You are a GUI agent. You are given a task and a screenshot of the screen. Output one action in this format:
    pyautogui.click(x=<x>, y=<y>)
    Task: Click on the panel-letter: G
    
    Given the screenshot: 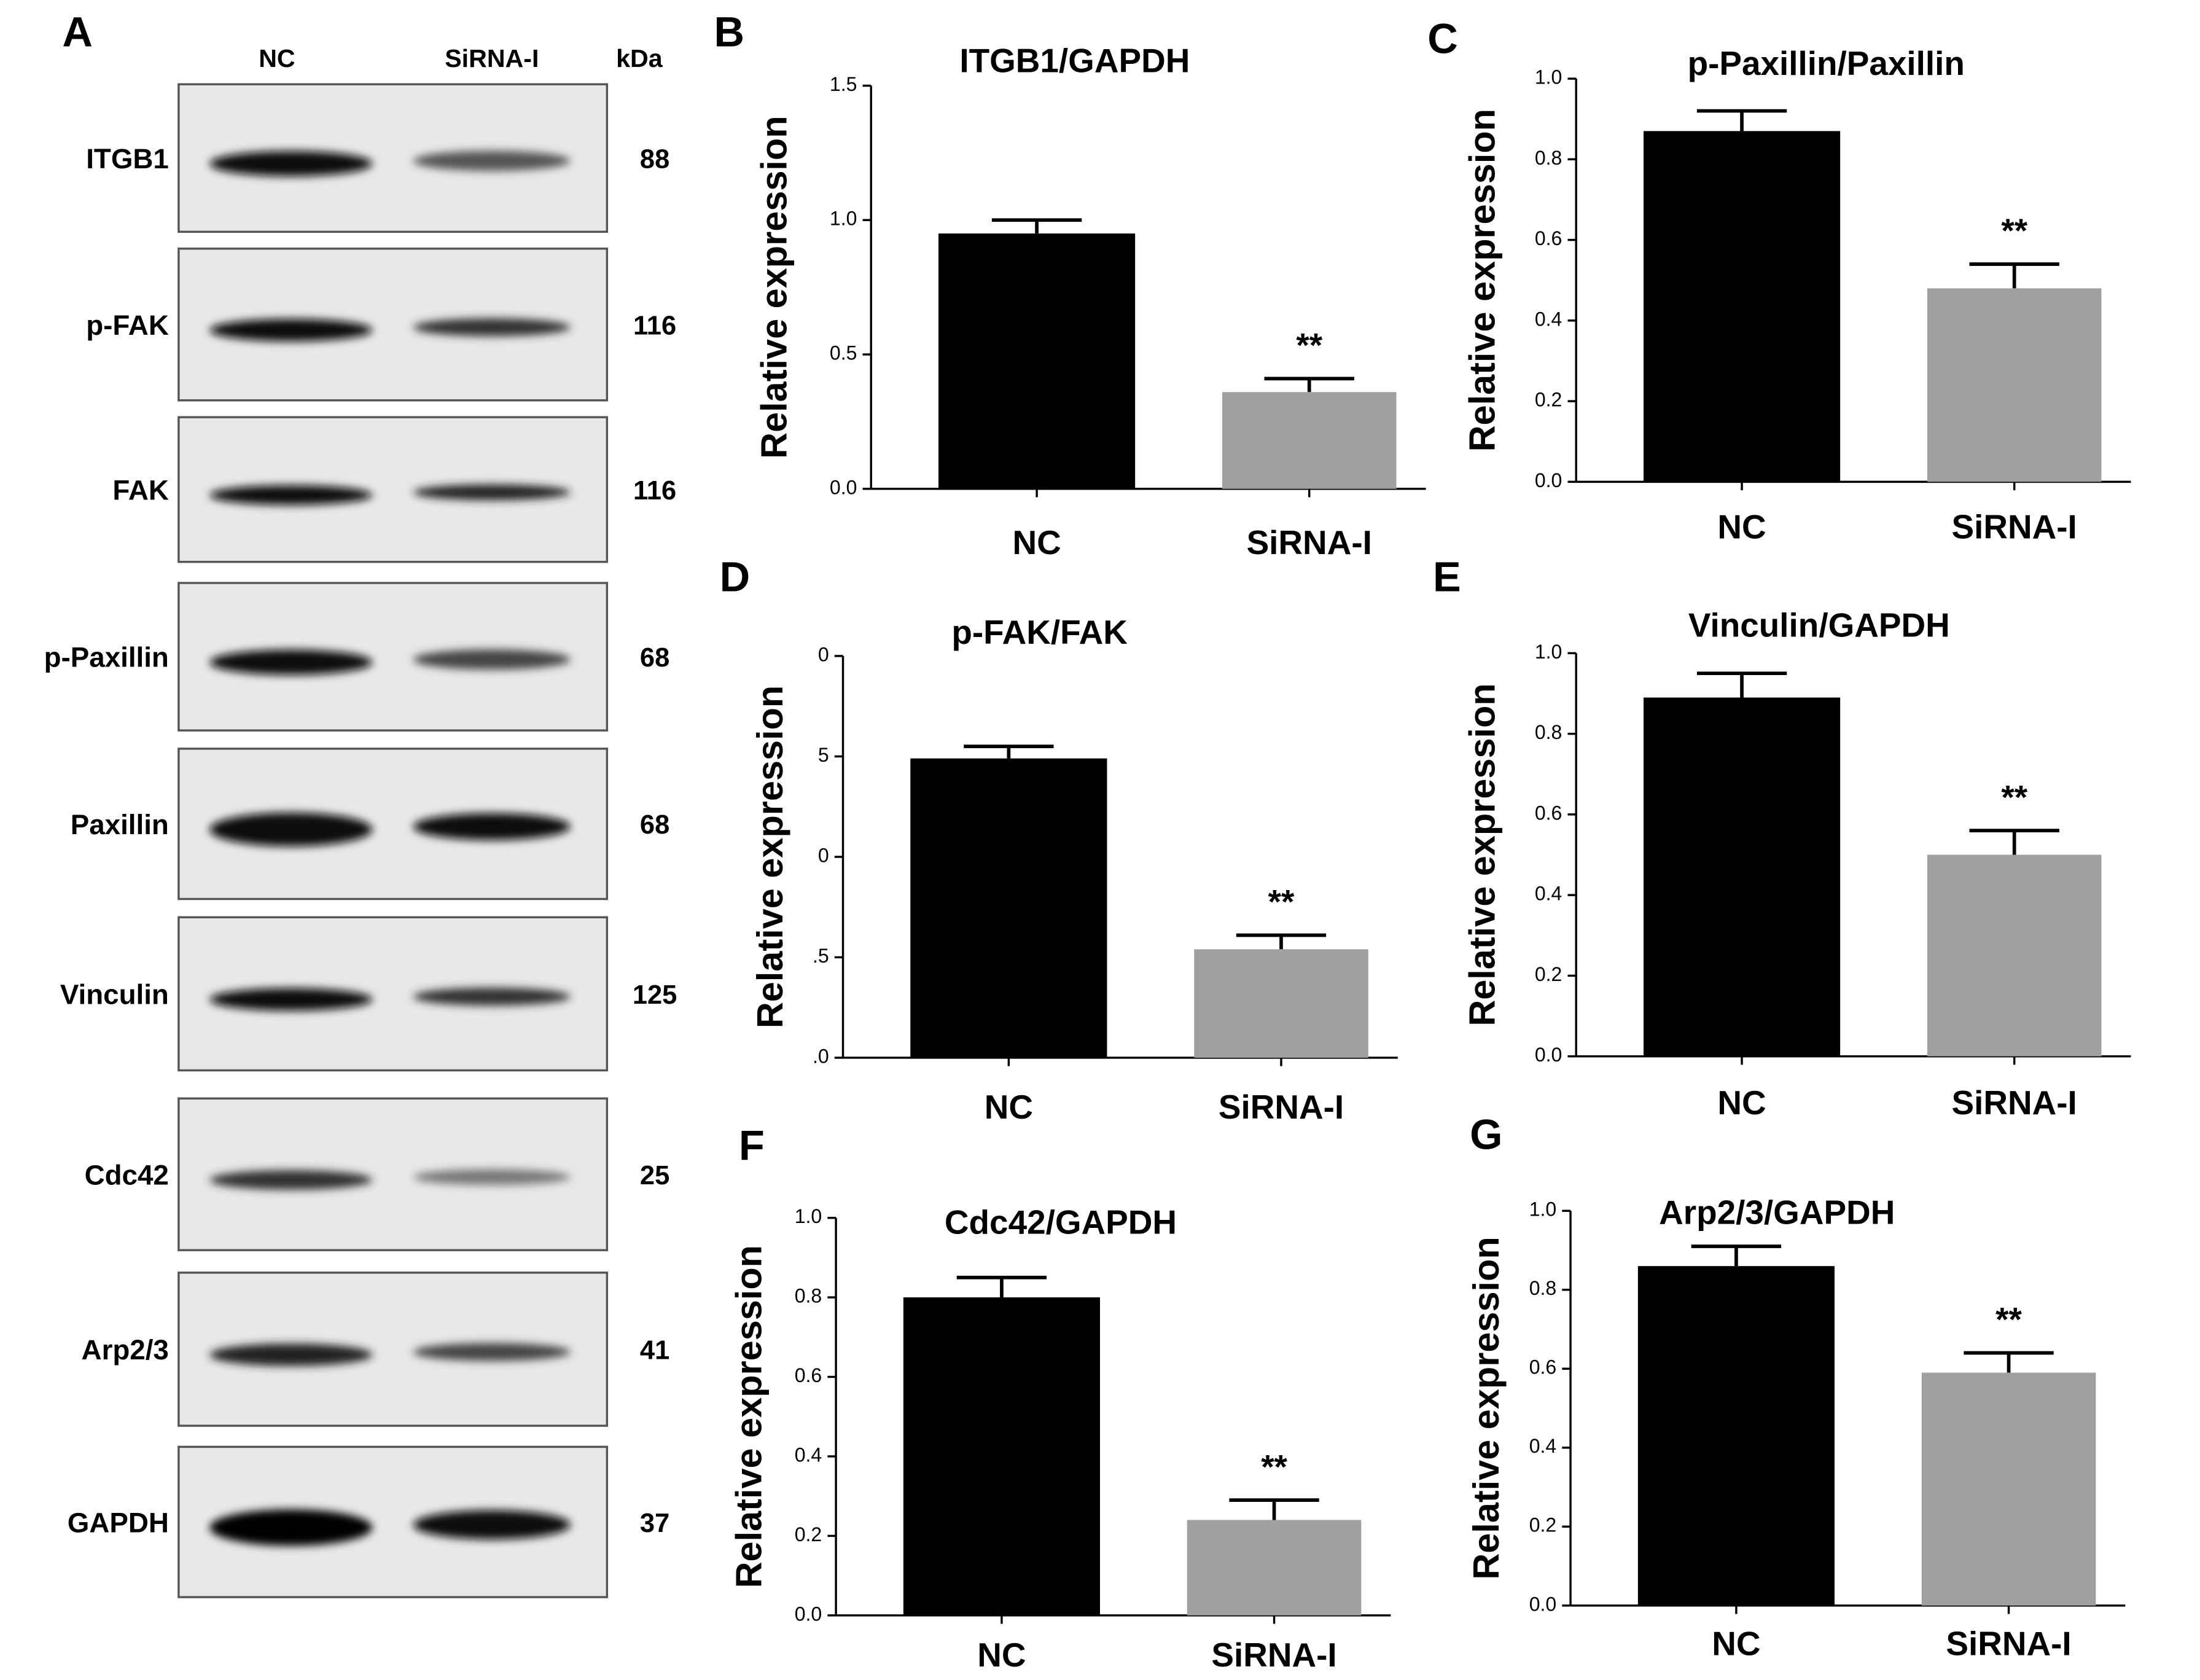 What is the action you would take?
    pyautogui.click(x=1486, y=1134)
    